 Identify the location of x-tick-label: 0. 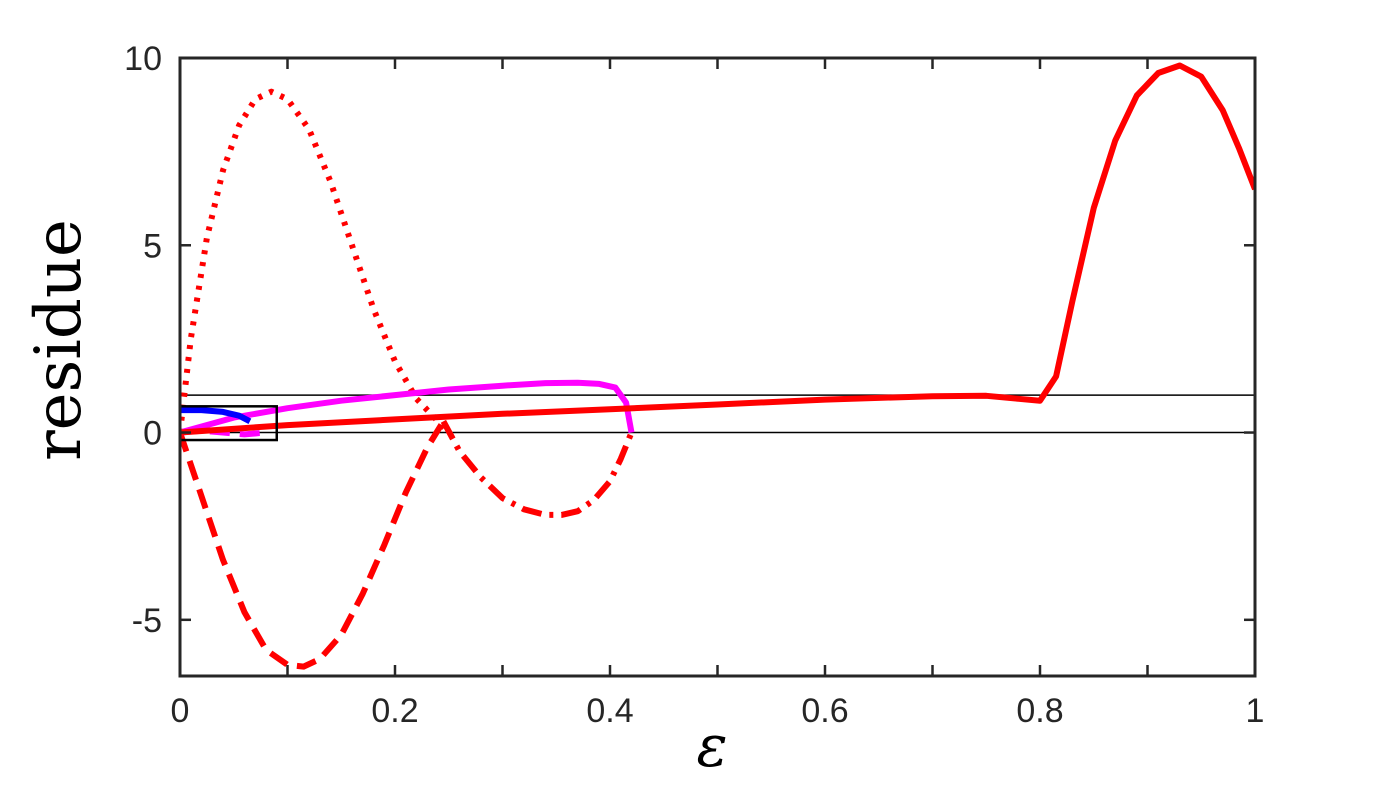
(180, 711).